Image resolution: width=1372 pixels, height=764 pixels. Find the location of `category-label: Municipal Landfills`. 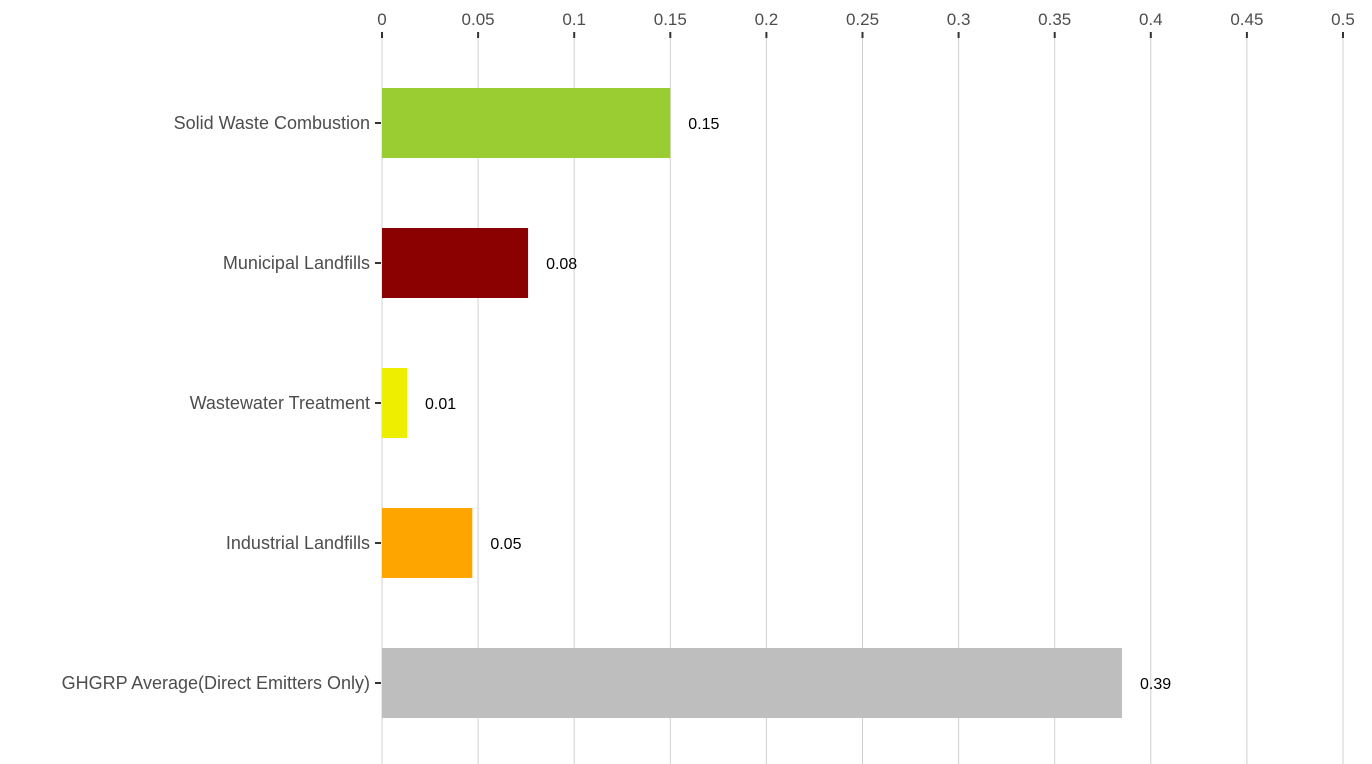

category-label: Municipal Landfills is located at coordinates (296, 263).